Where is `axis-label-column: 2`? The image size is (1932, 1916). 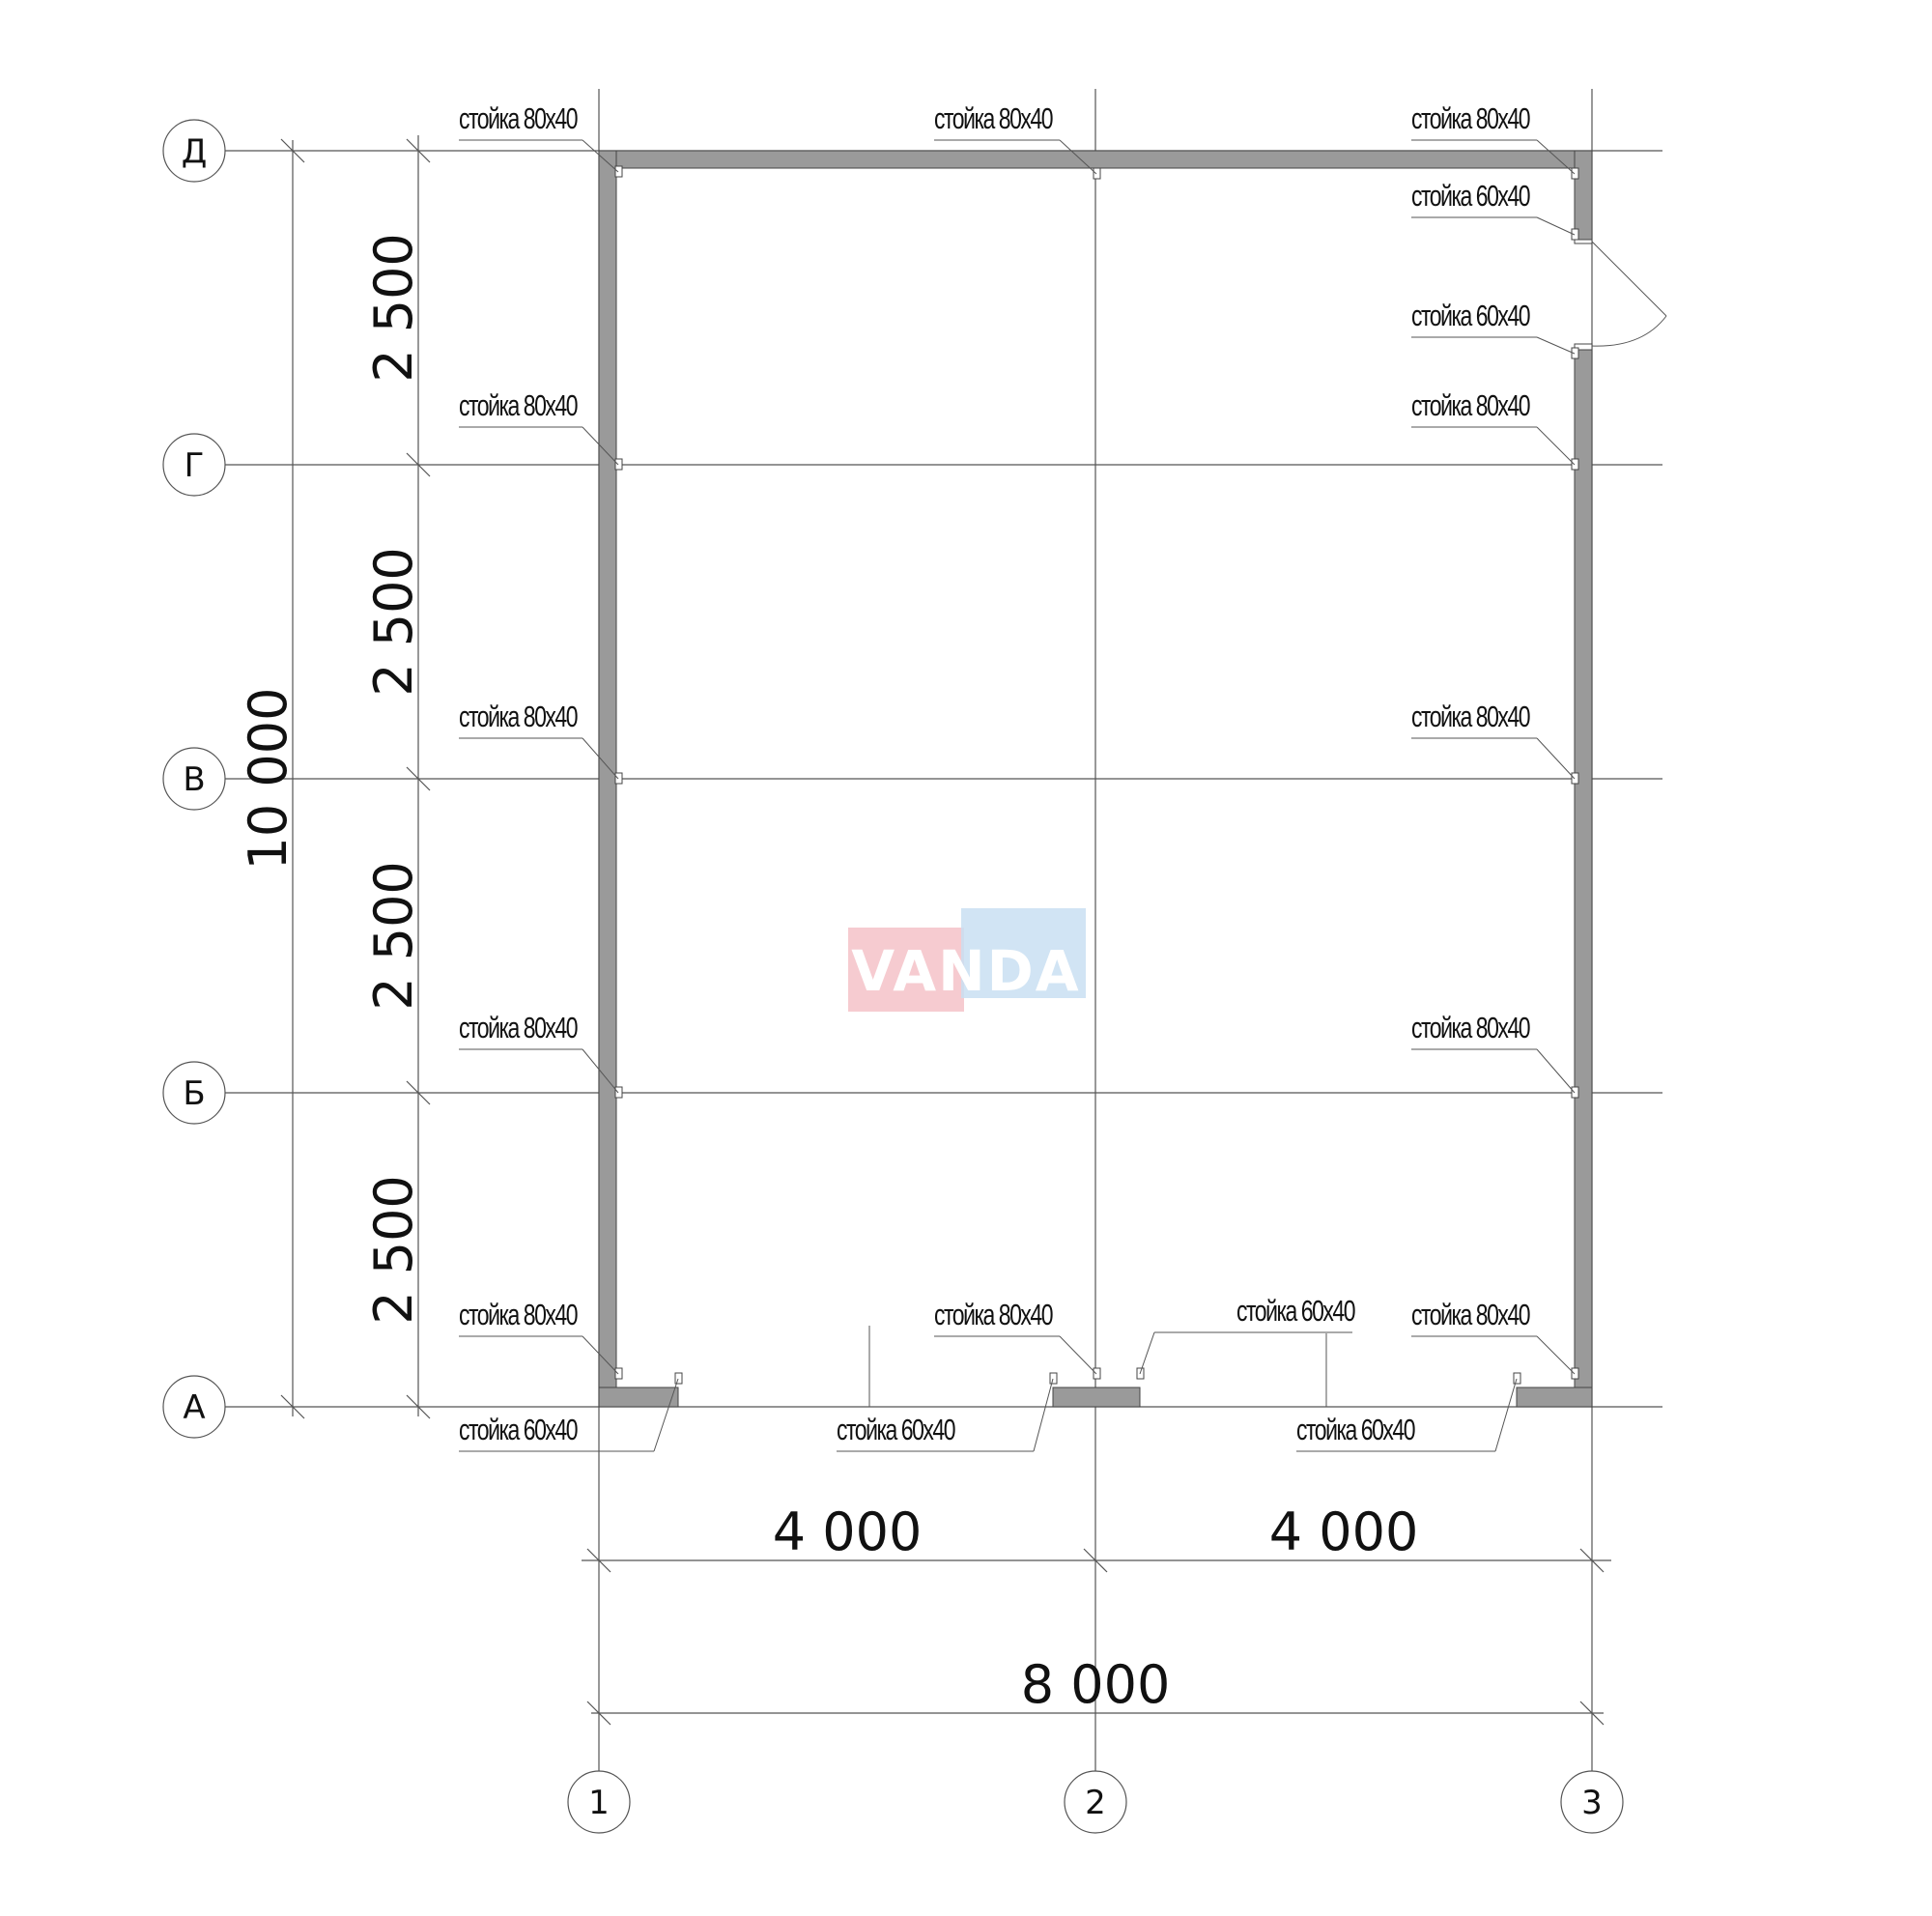 axis-label-column: 2 is located at coordinates (1095, 1803).